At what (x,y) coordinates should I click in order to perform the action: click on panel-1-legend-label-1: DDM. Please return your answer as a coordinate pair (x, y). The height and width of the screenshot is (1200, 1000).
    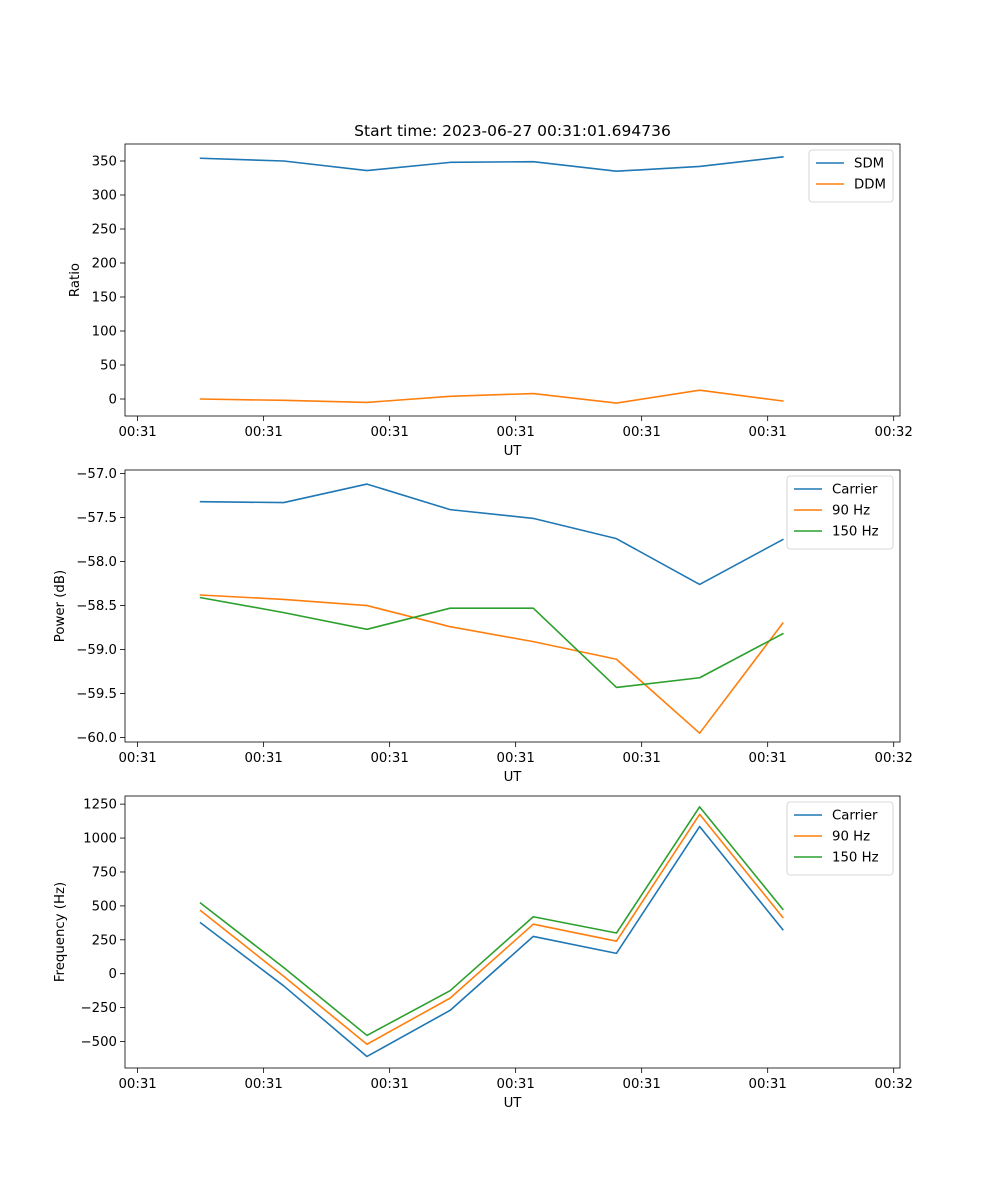
    Looking at the image, I should click on (870, 185).